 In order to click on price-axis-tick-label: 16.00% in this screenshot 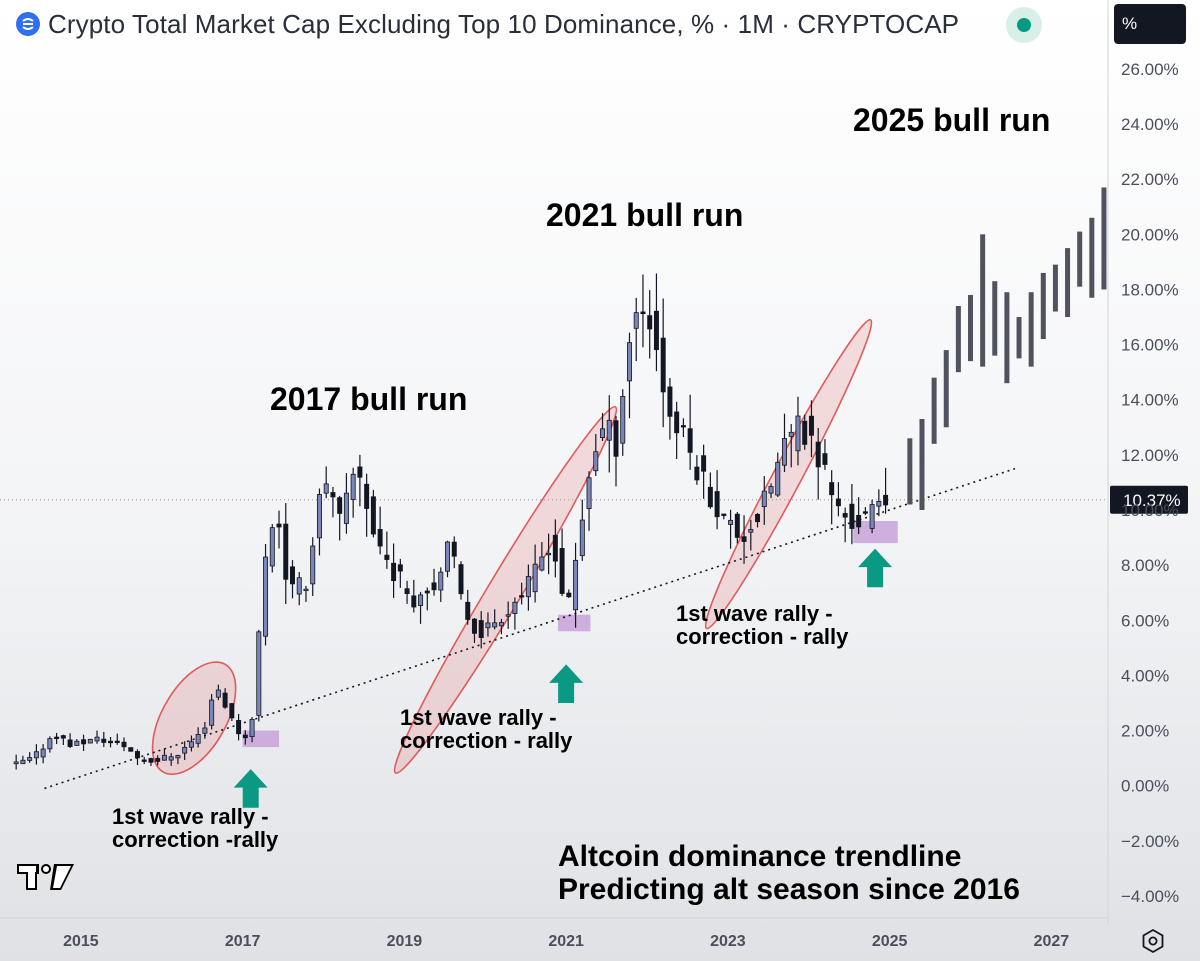, I will do `click(1150, 345)`.